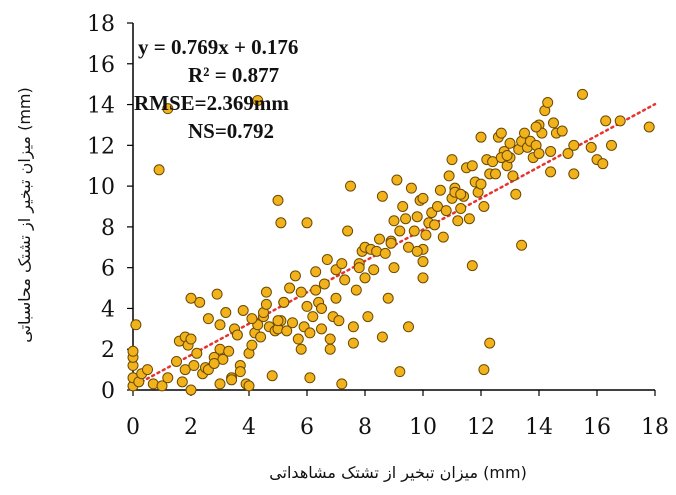 Image resolution: width=676 pixels, height=495 pixels. What do you see at coordinates (108, 228) in the screenshot?
I see `y-tick-label: 8` at bounding box center [108, 228].